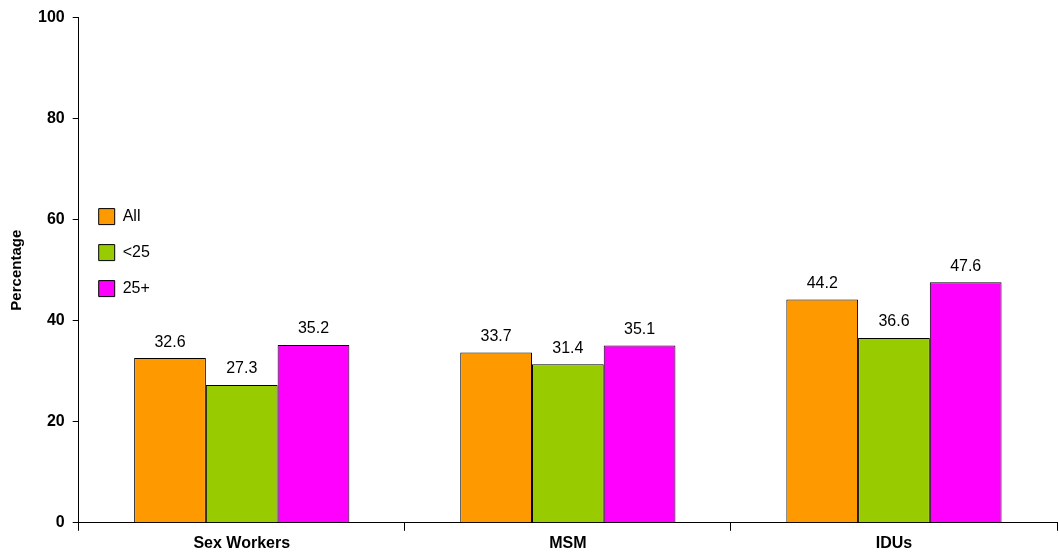 The image size is (1059, 556). Describe the element at coordinates (568, 542) in the screenshot. I see `x-tick-label: MSM` at that location.